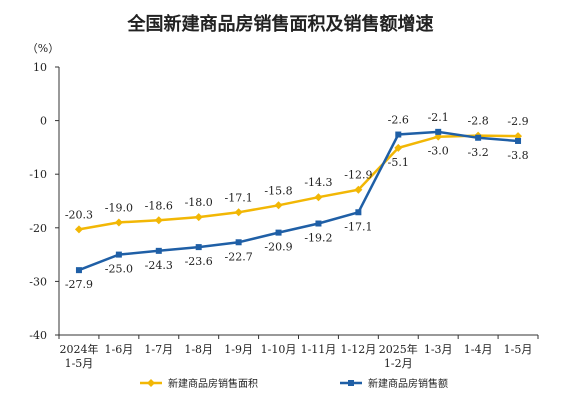  What do you see at coordinates (438, 151) in the screenshot?
I see `series-1-data-label: -3.0` at bounding box center [438, 151].